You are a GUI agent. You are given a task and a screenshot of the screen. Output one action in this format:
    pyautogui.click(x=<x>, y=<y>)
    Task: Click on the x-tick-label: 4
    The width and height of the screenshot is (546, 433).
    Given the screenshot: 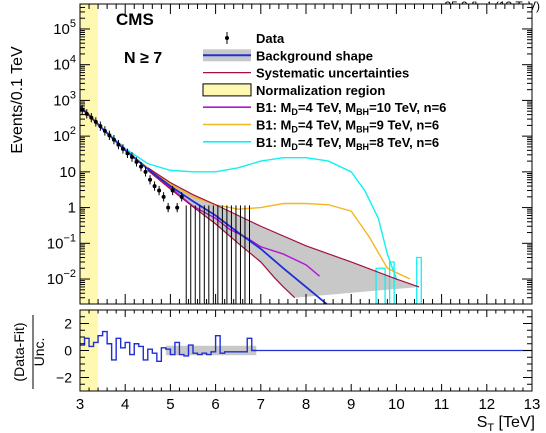 What is the action you would take?
    pyautogui.click(x=125, y=404)
    